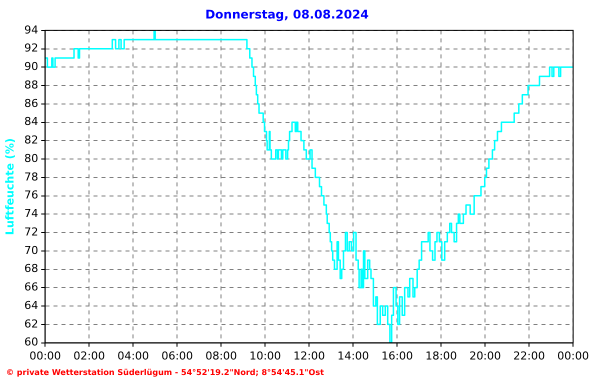 The width and height of the screenshot is (592, 384). I want to click on x-tick-label: 22:00, so click(529, 355).